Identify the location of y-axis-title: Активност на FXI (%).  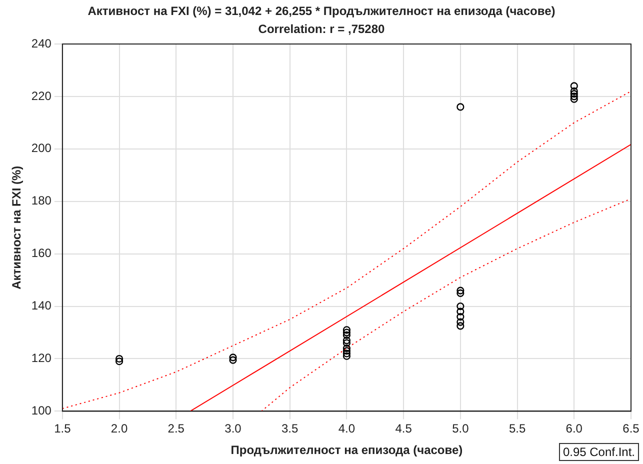
(17, 228).